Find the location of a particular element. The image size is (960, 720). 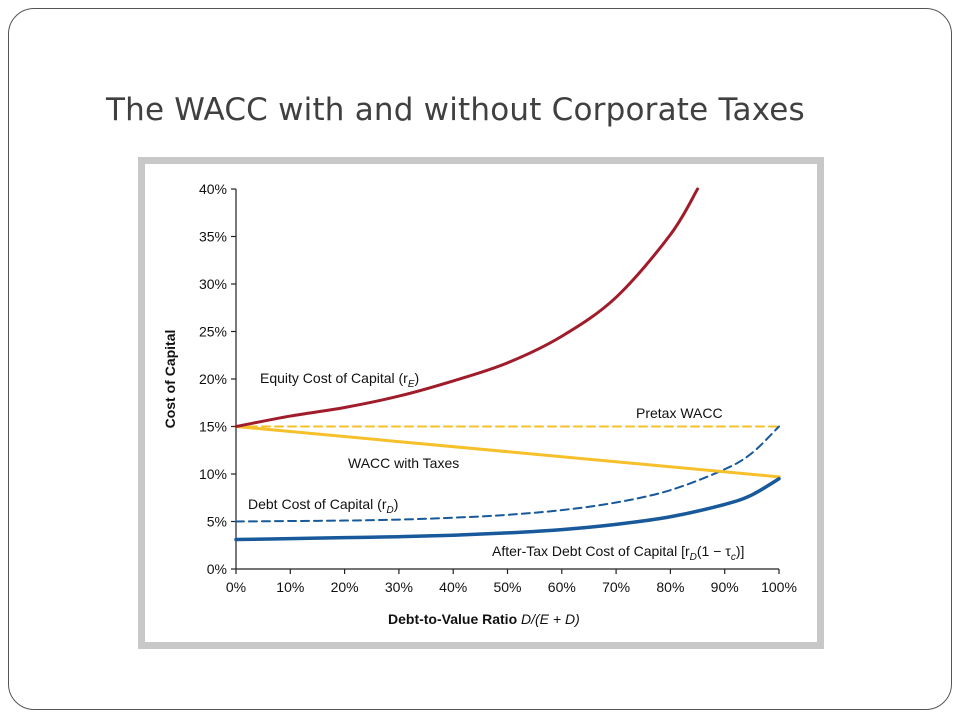

y-tick-label: 25% is located at coordinates (213, 332).